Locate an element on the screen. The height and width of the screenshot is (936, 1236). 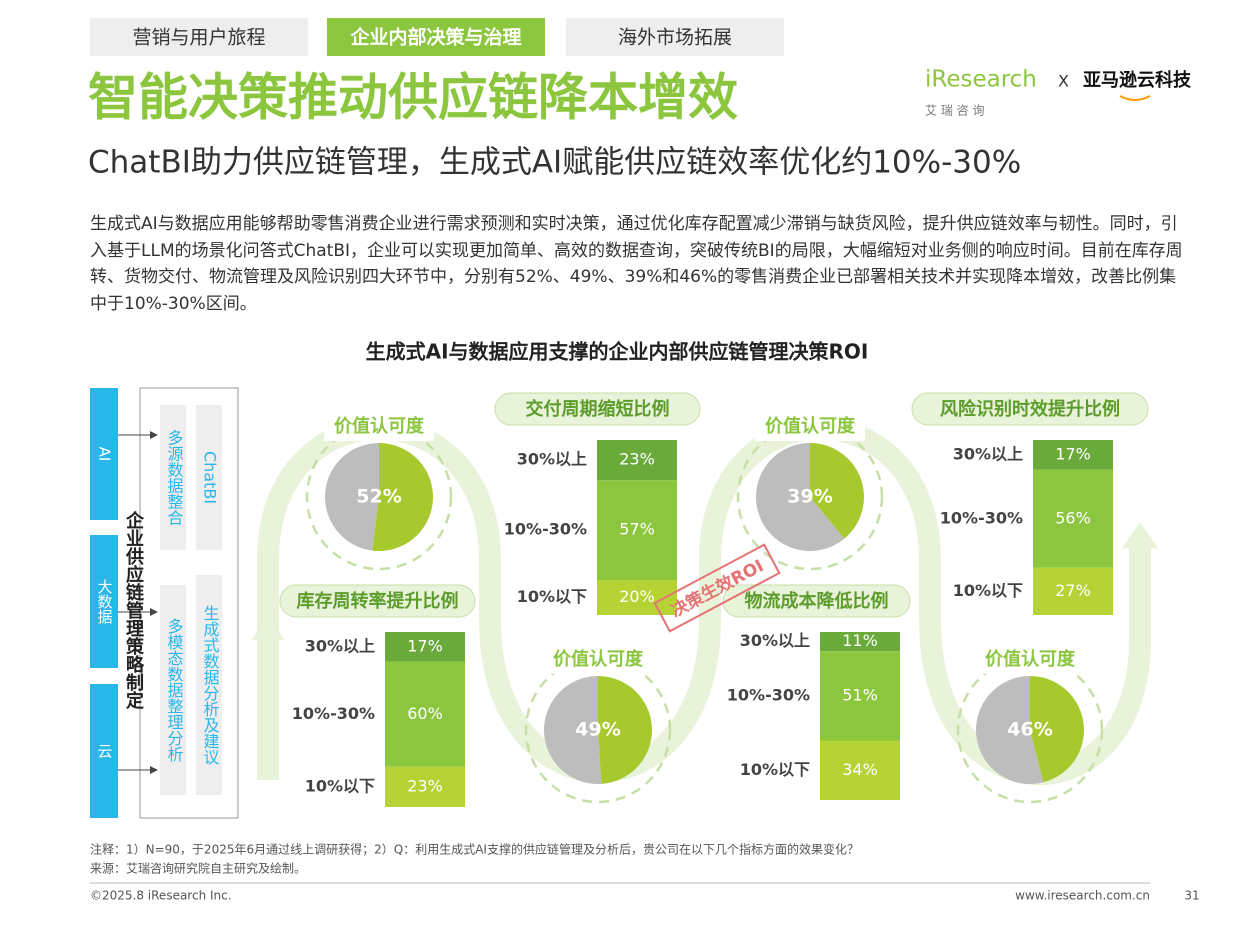
tab-label: 海外市场拓展 is located at coordinates (675, 38).